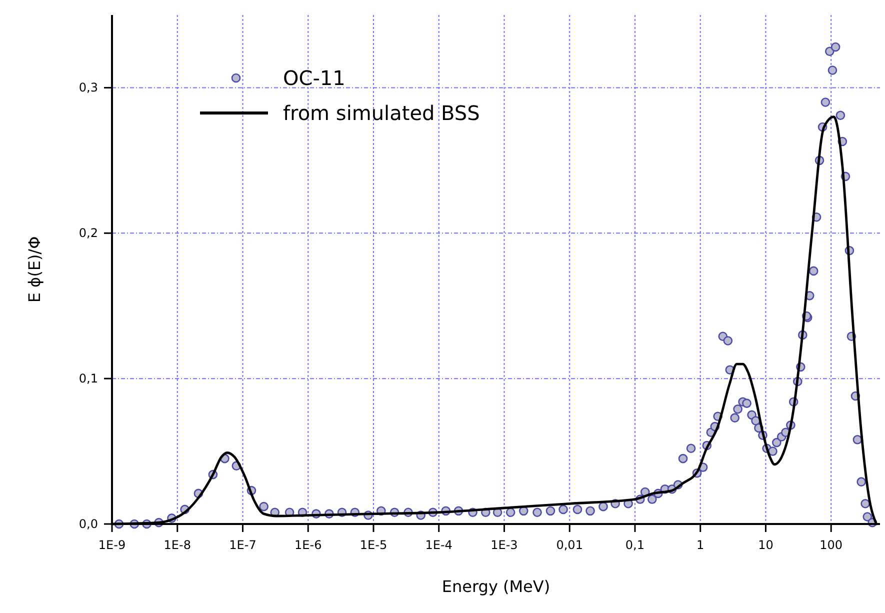 This screenshot has width=885, height=613. What do you see at coordinates (88, 87) in the screenshot?
I see `y-tick-label: 0,3` at bounding box center [88, 87].